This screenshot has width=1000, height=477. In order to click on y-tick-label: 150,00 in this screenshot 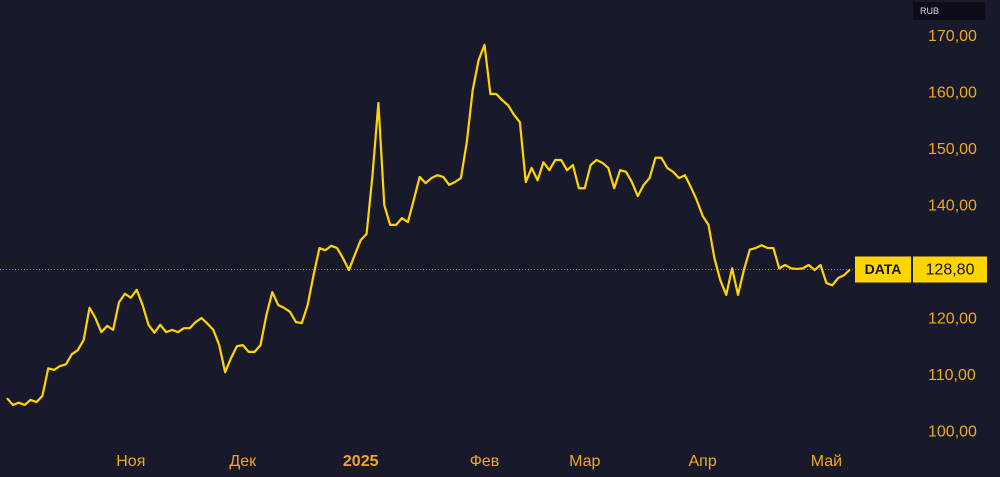, I will do `click(952, 149)`.